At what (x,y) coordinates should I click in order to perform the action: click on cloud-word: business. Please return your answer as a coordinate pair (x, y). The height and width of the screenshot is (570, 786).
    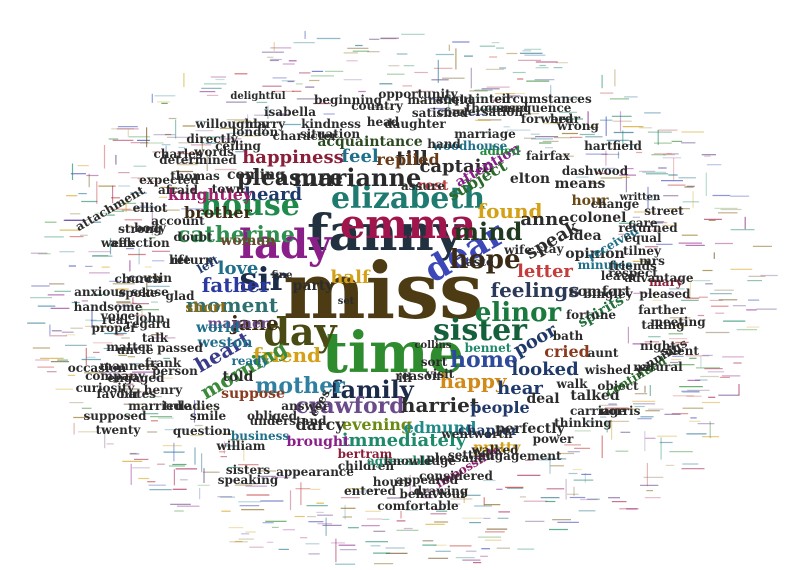
    Looking at the image, I should click on (260, 436).